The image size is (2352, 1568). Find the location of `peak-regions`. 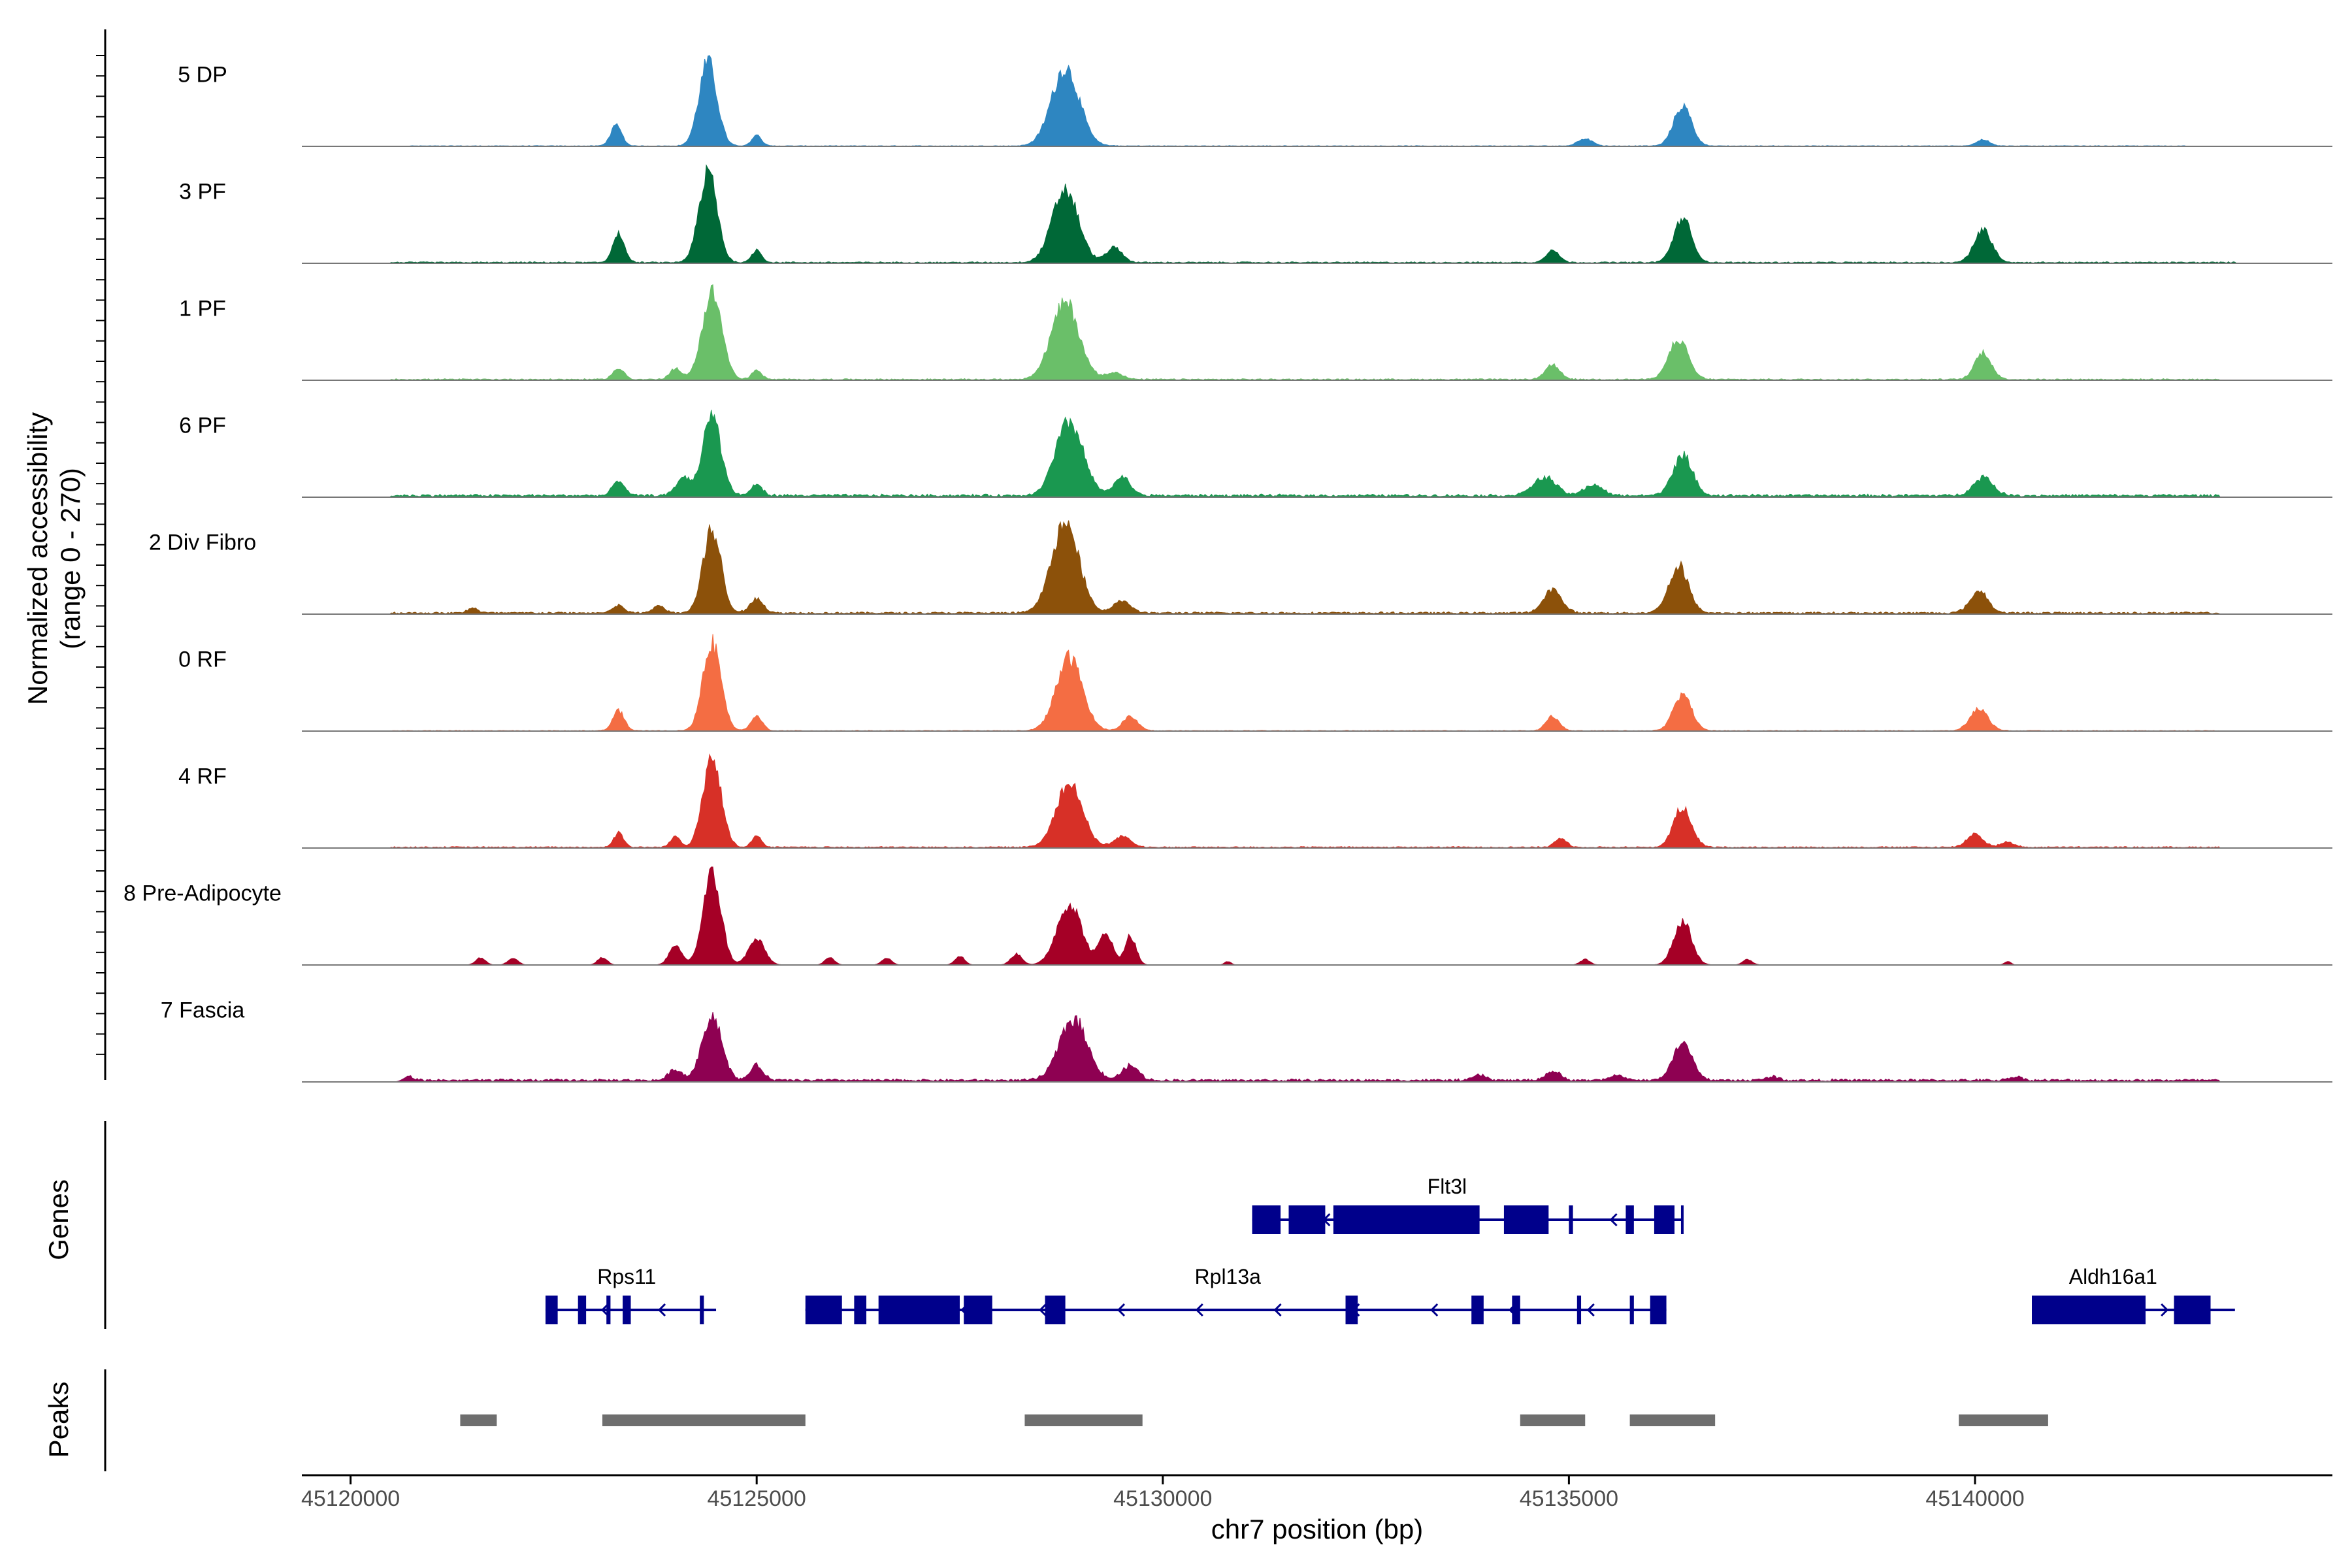

peak-regions is located at coordinates (1254, 1420).